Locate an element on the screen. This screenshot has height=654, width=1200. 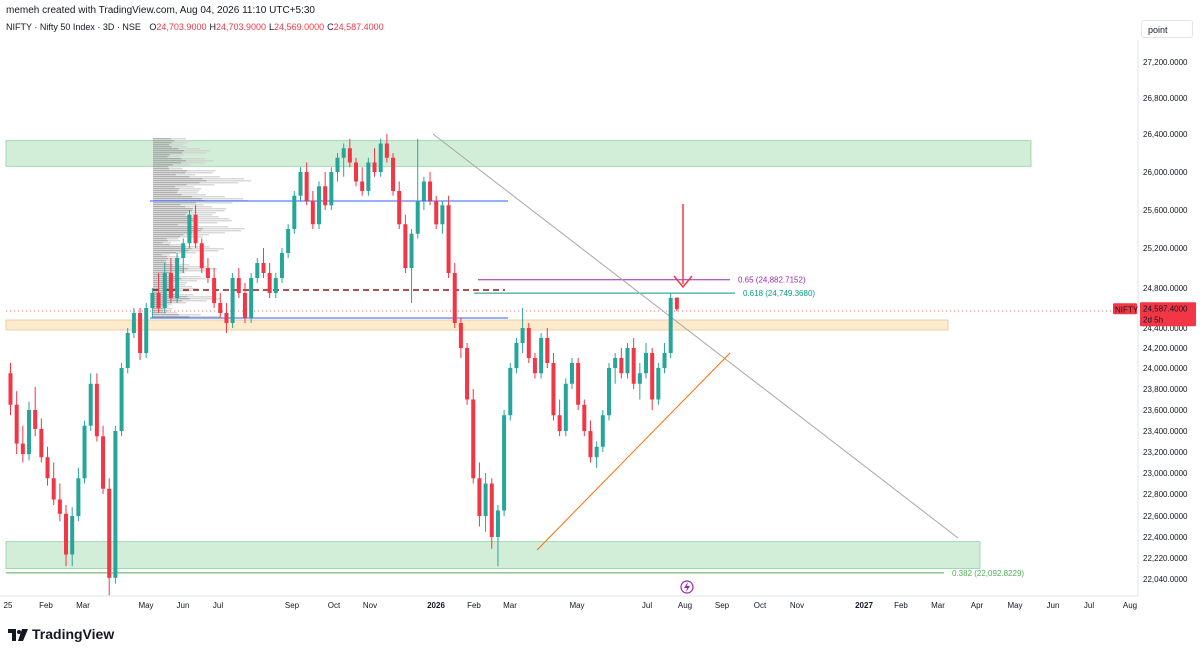
ascending-support-line is located at coordinates (633, 451).